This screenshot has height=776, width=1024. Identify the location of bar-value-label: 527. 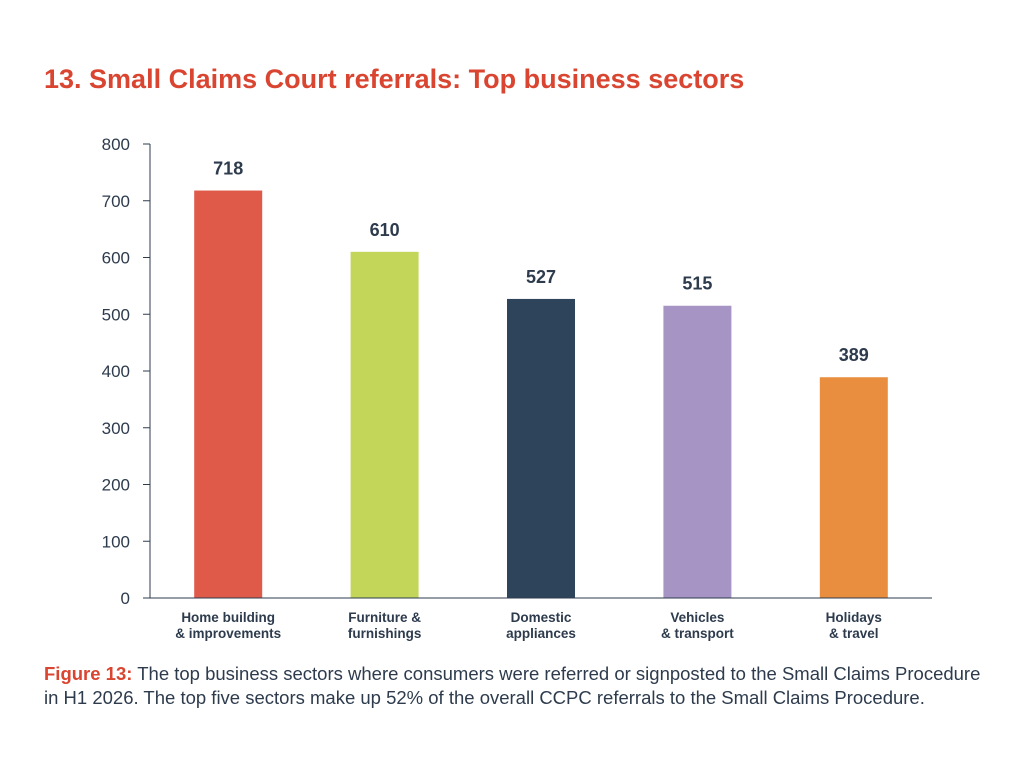
(541, 277).